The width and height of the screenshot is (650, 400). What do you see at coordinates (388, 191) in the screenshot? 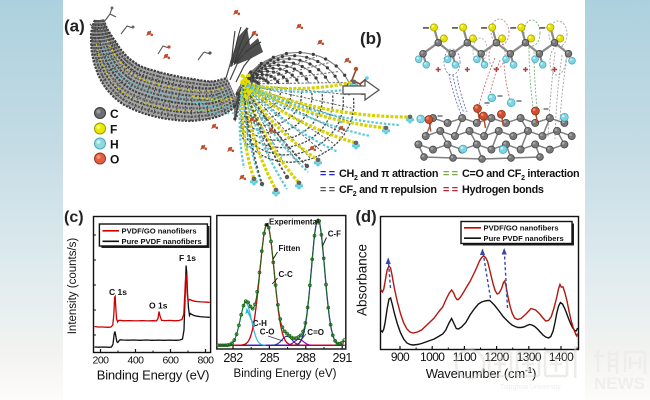
I see `svg-text: CF2 and π repulsion` at bounding box center [388, 191].